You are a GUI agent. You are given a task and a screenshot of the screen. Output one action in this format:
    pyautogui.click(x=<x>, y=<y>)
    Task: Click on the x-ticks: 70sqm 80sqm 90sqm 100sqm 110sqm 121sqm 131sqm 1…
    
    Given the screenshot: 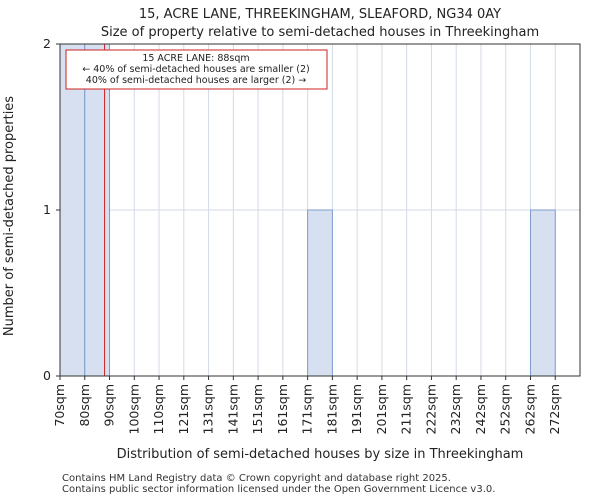 What is the action you would take?
    pyautogui.click(x=307, y=405)
    